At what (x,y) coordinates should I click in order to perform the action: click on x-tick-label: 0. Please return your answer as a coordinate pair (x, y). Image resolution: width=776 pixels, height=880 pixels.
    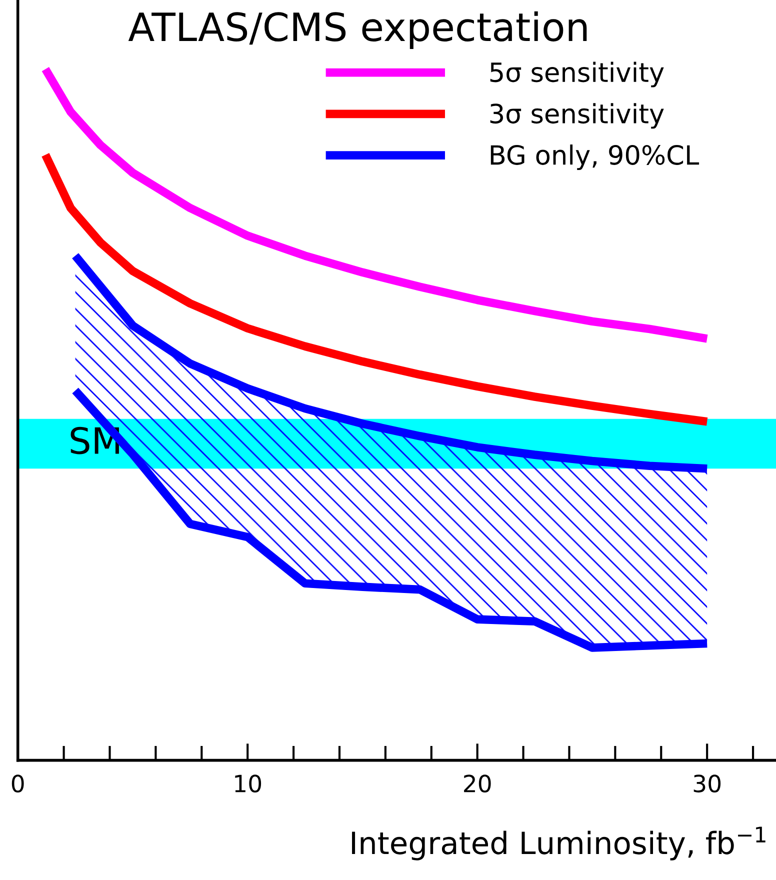
    Looking at the image, I should click on (18, 783).